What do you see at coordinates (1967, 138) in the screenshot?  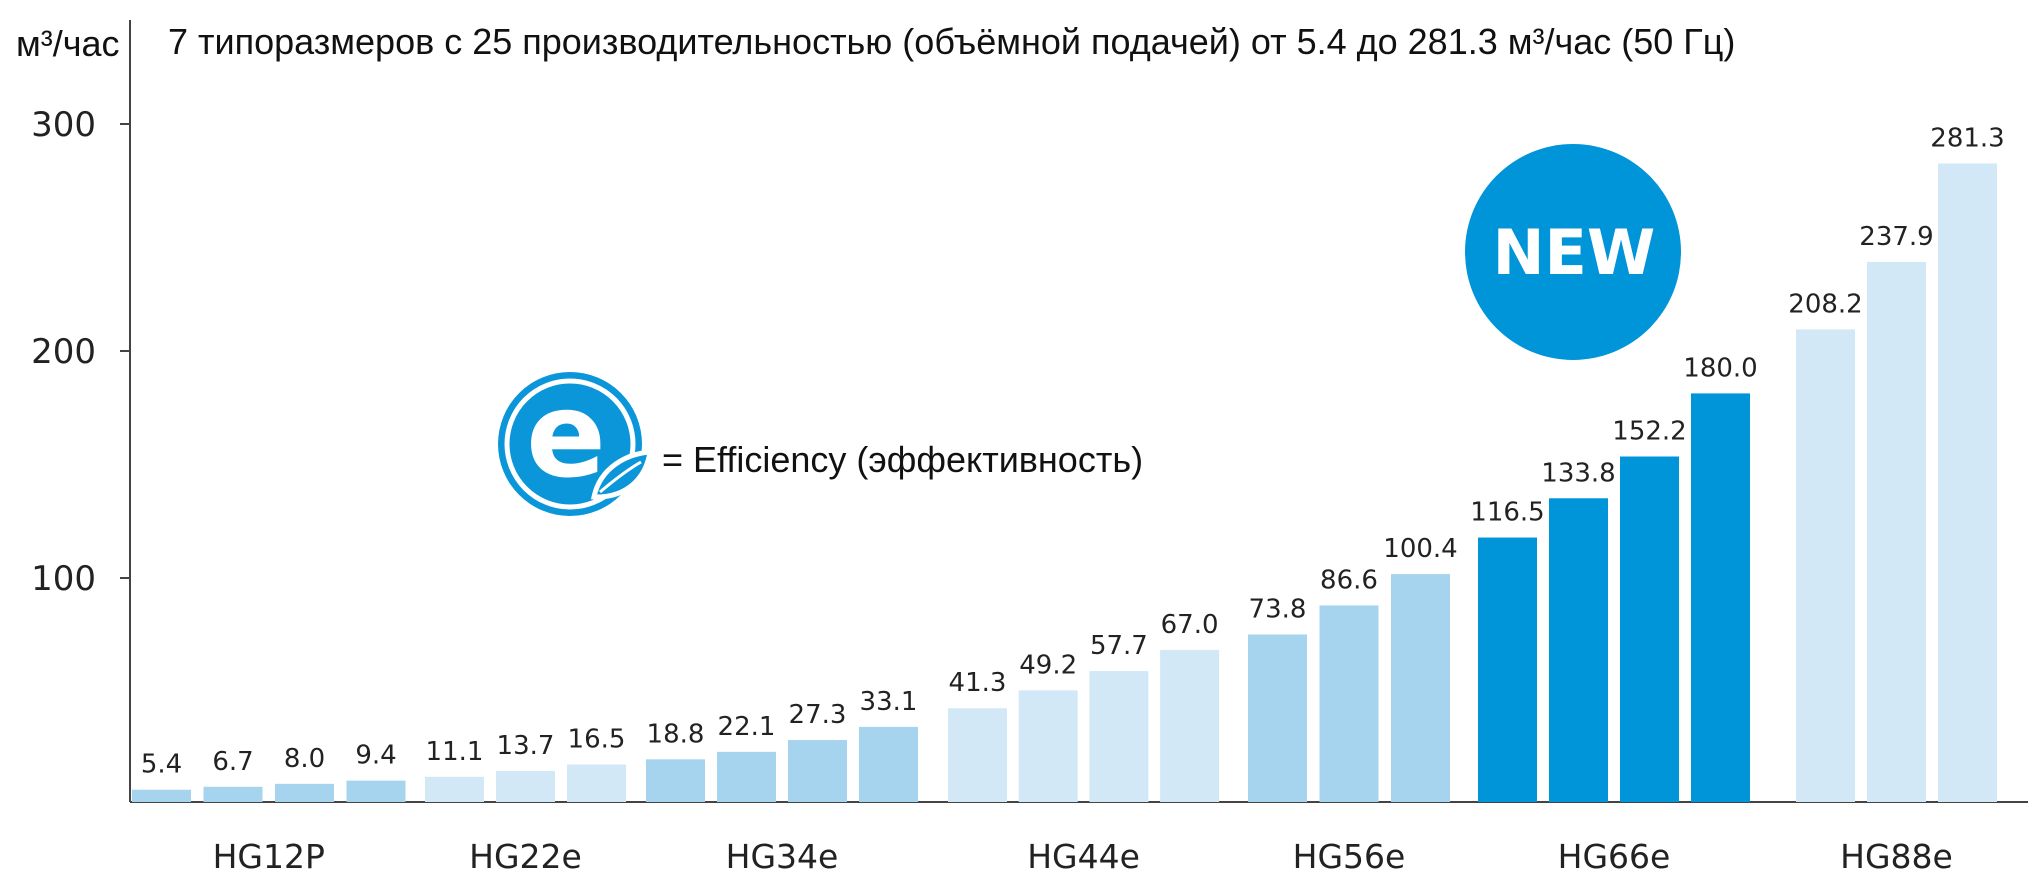 I see `bar-value-label: 281.3` at bounding box center [1967, 138].